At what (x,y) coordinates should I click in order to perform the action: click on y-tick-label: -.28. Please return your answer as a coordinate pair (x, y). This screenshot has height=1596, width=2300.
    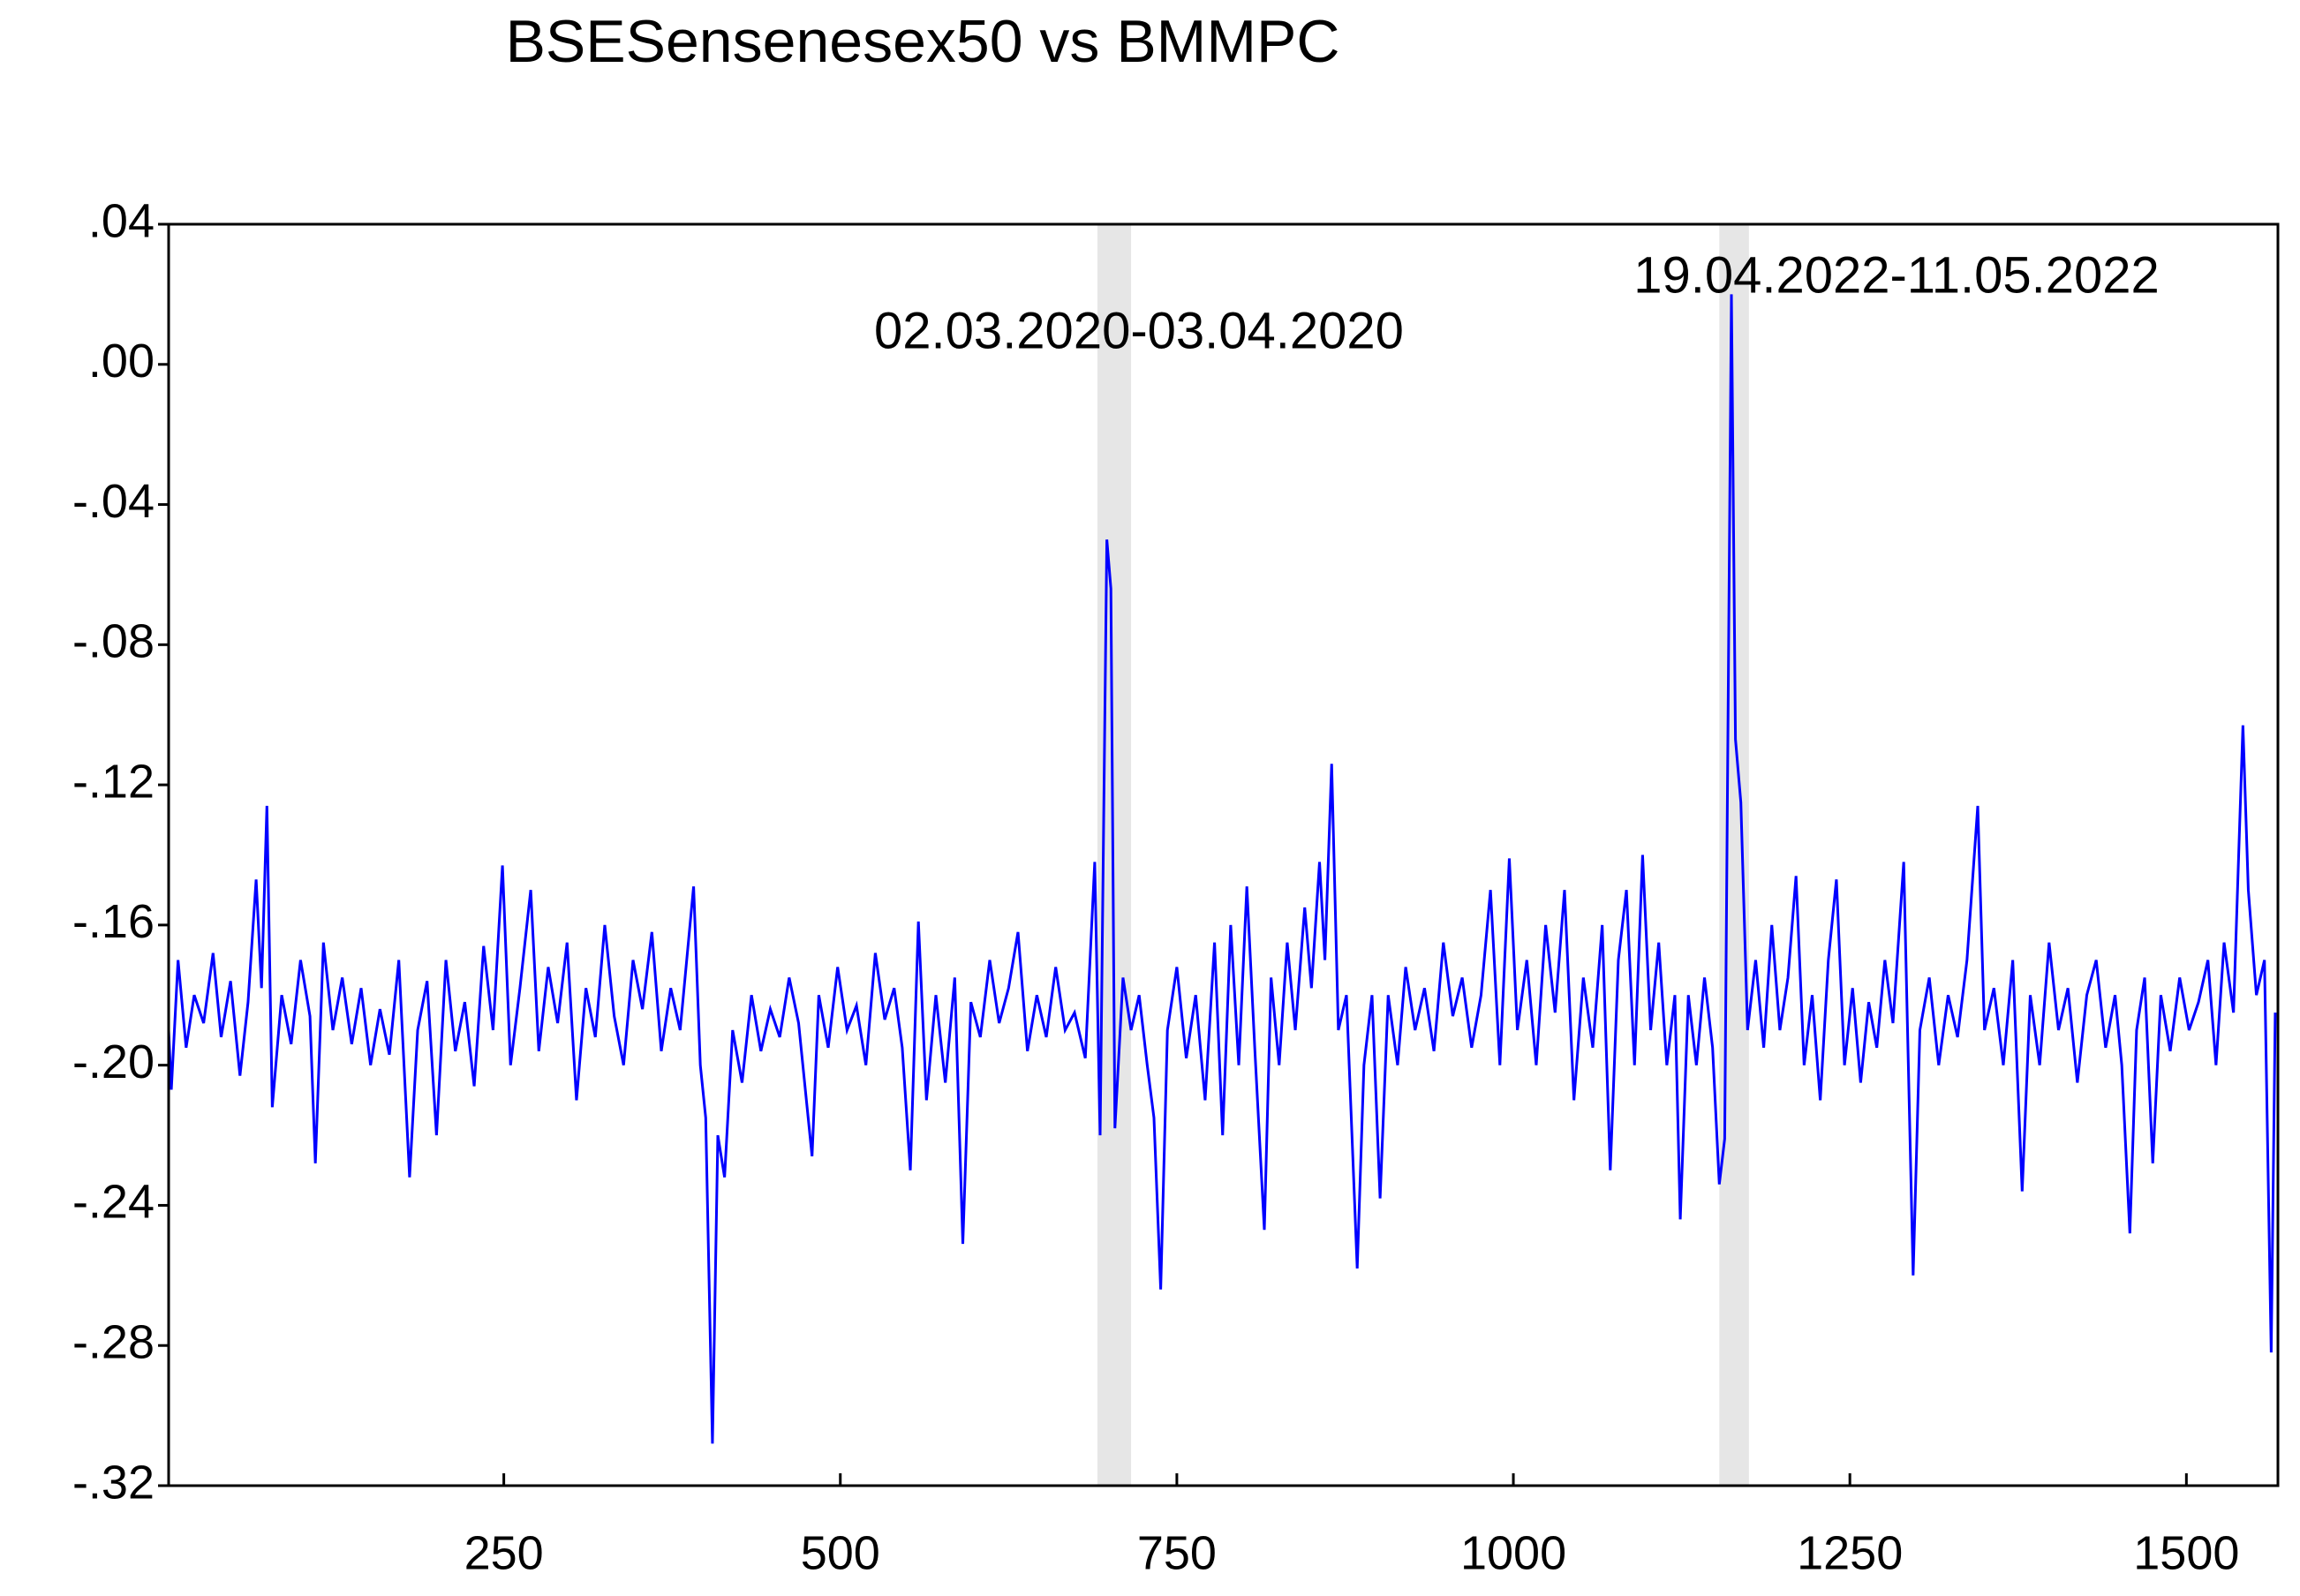
    Looking at the image, I should click on (113, 1341).